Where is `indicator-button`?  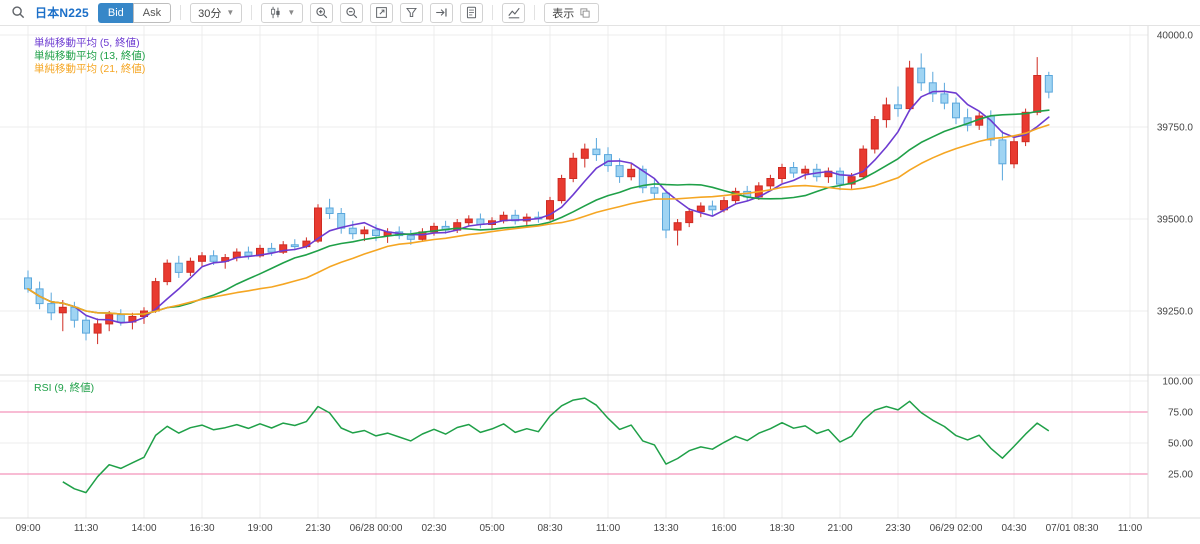
indicator-button is located at coordinates (514, 12).